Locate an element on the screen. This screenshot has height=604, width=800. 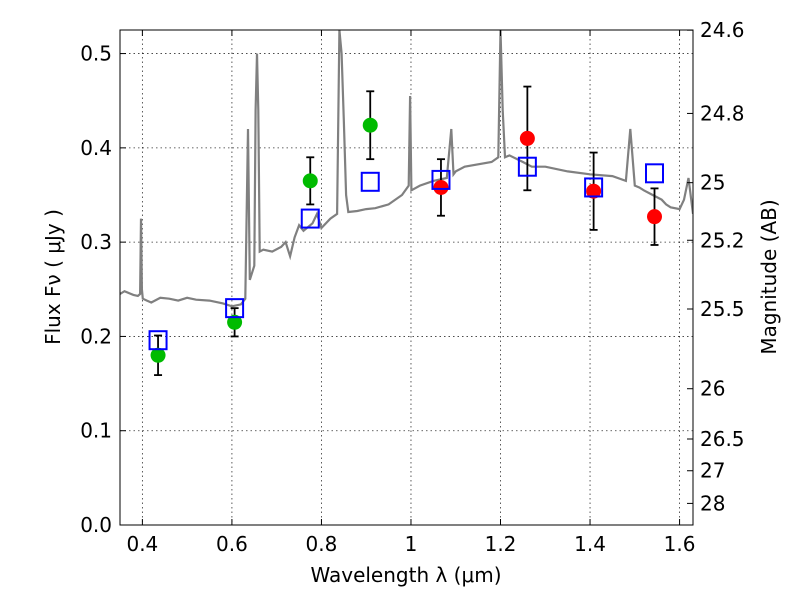
right-tick-label: 25 is located at coordinates (712, 183).